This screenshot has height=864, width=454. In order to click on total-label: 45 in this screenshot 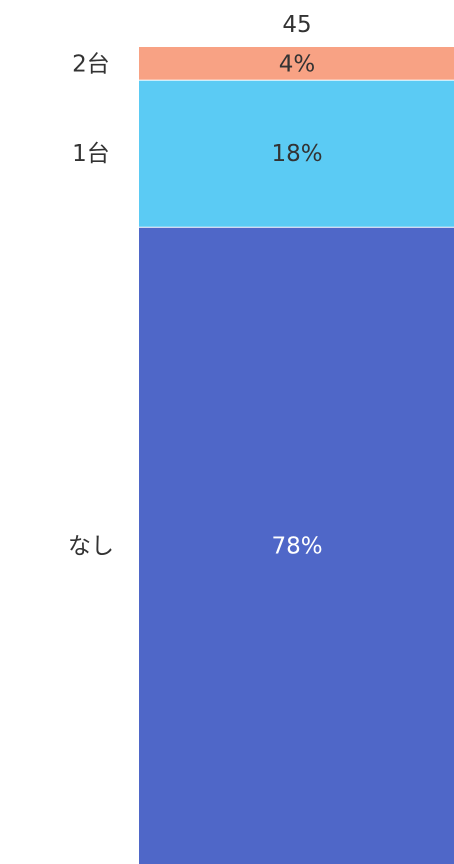, I will do `click(296, 25)`.